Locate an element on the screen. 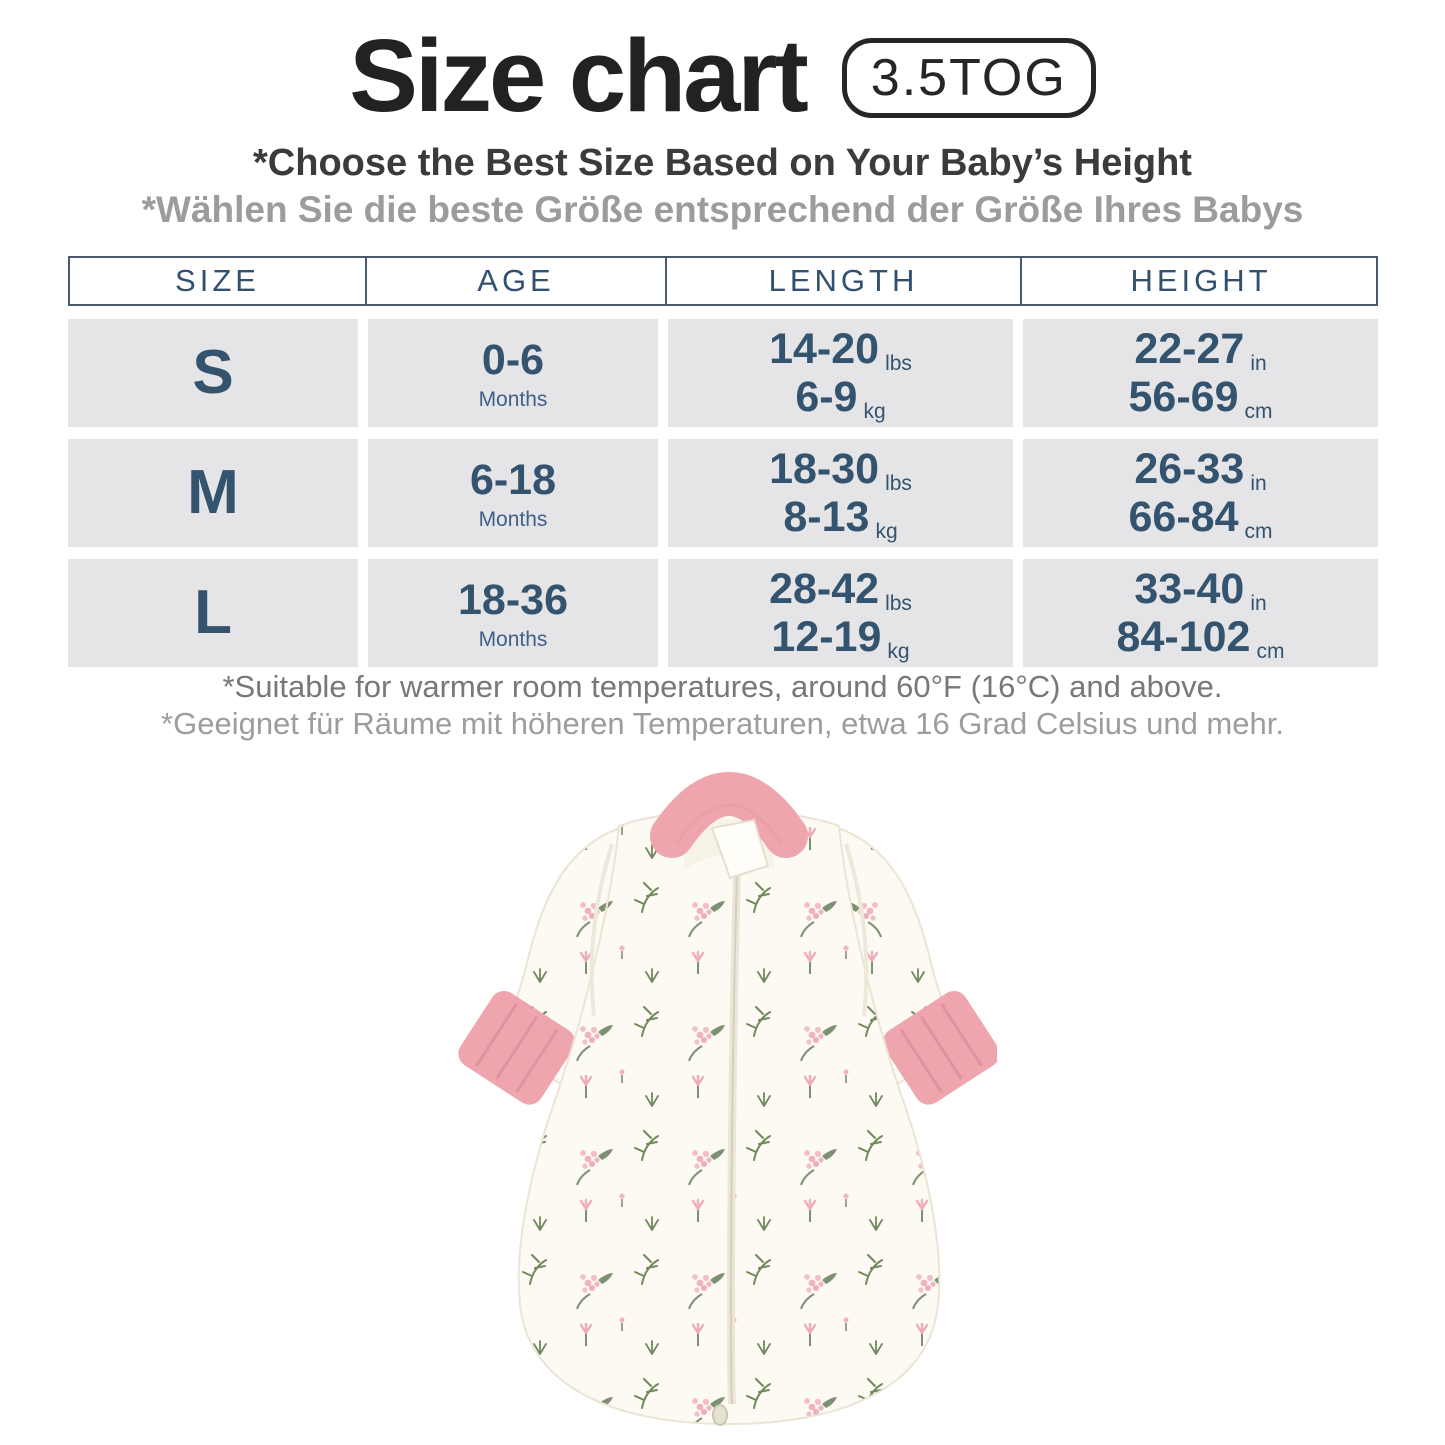 This screenshot has height=1445, width=1445. cell-age: 18-36 Months is located at coordinates (513, 613).